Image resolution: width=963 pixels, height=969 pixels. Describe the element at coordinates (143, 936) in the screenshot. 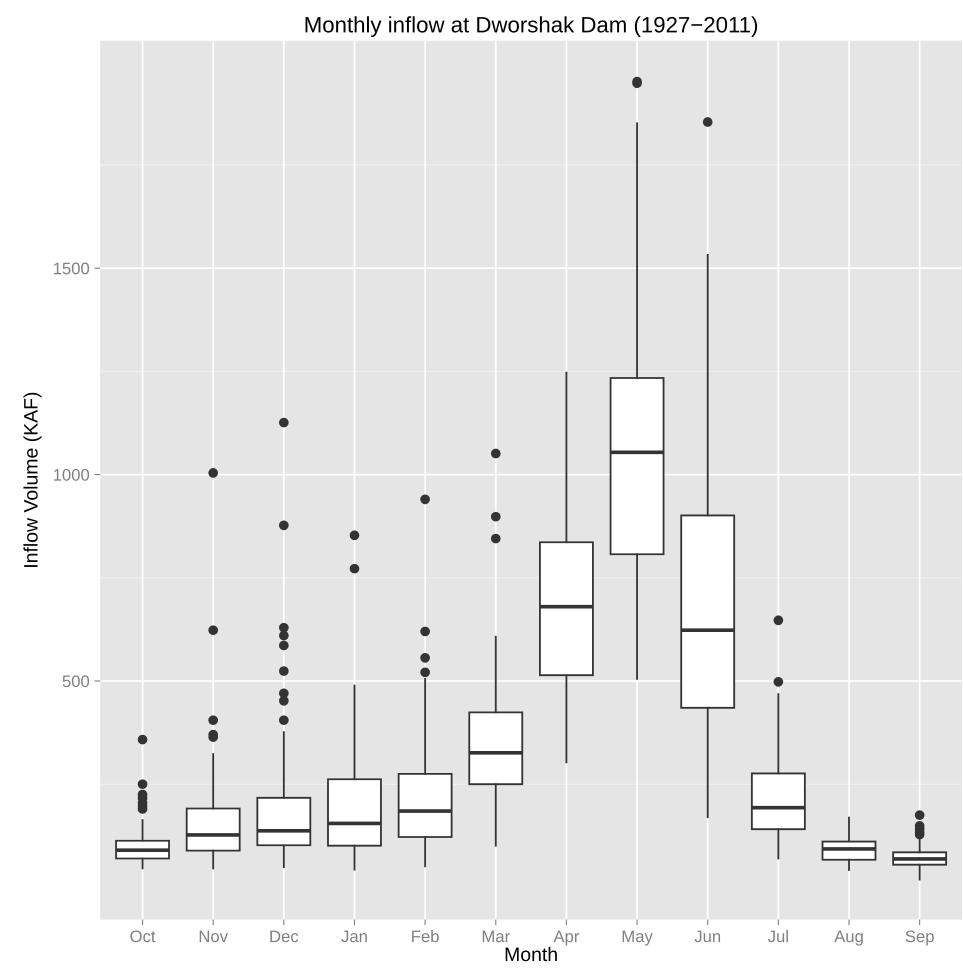

I see `x-tick-label: Oct` at that location.